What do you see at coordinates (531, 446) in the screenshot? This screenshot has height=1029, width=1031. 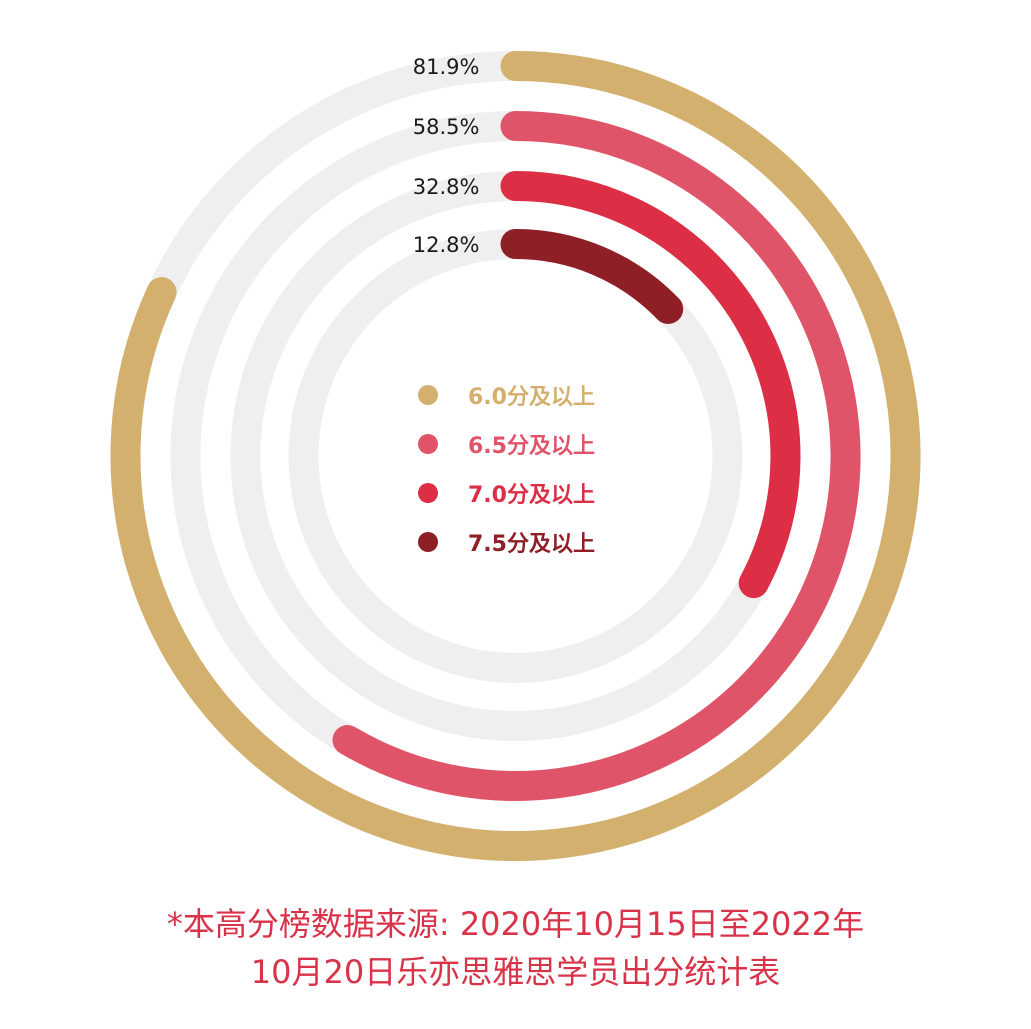 I see `legend-label: 6.5分及以上` at bounding box center [531, 446].